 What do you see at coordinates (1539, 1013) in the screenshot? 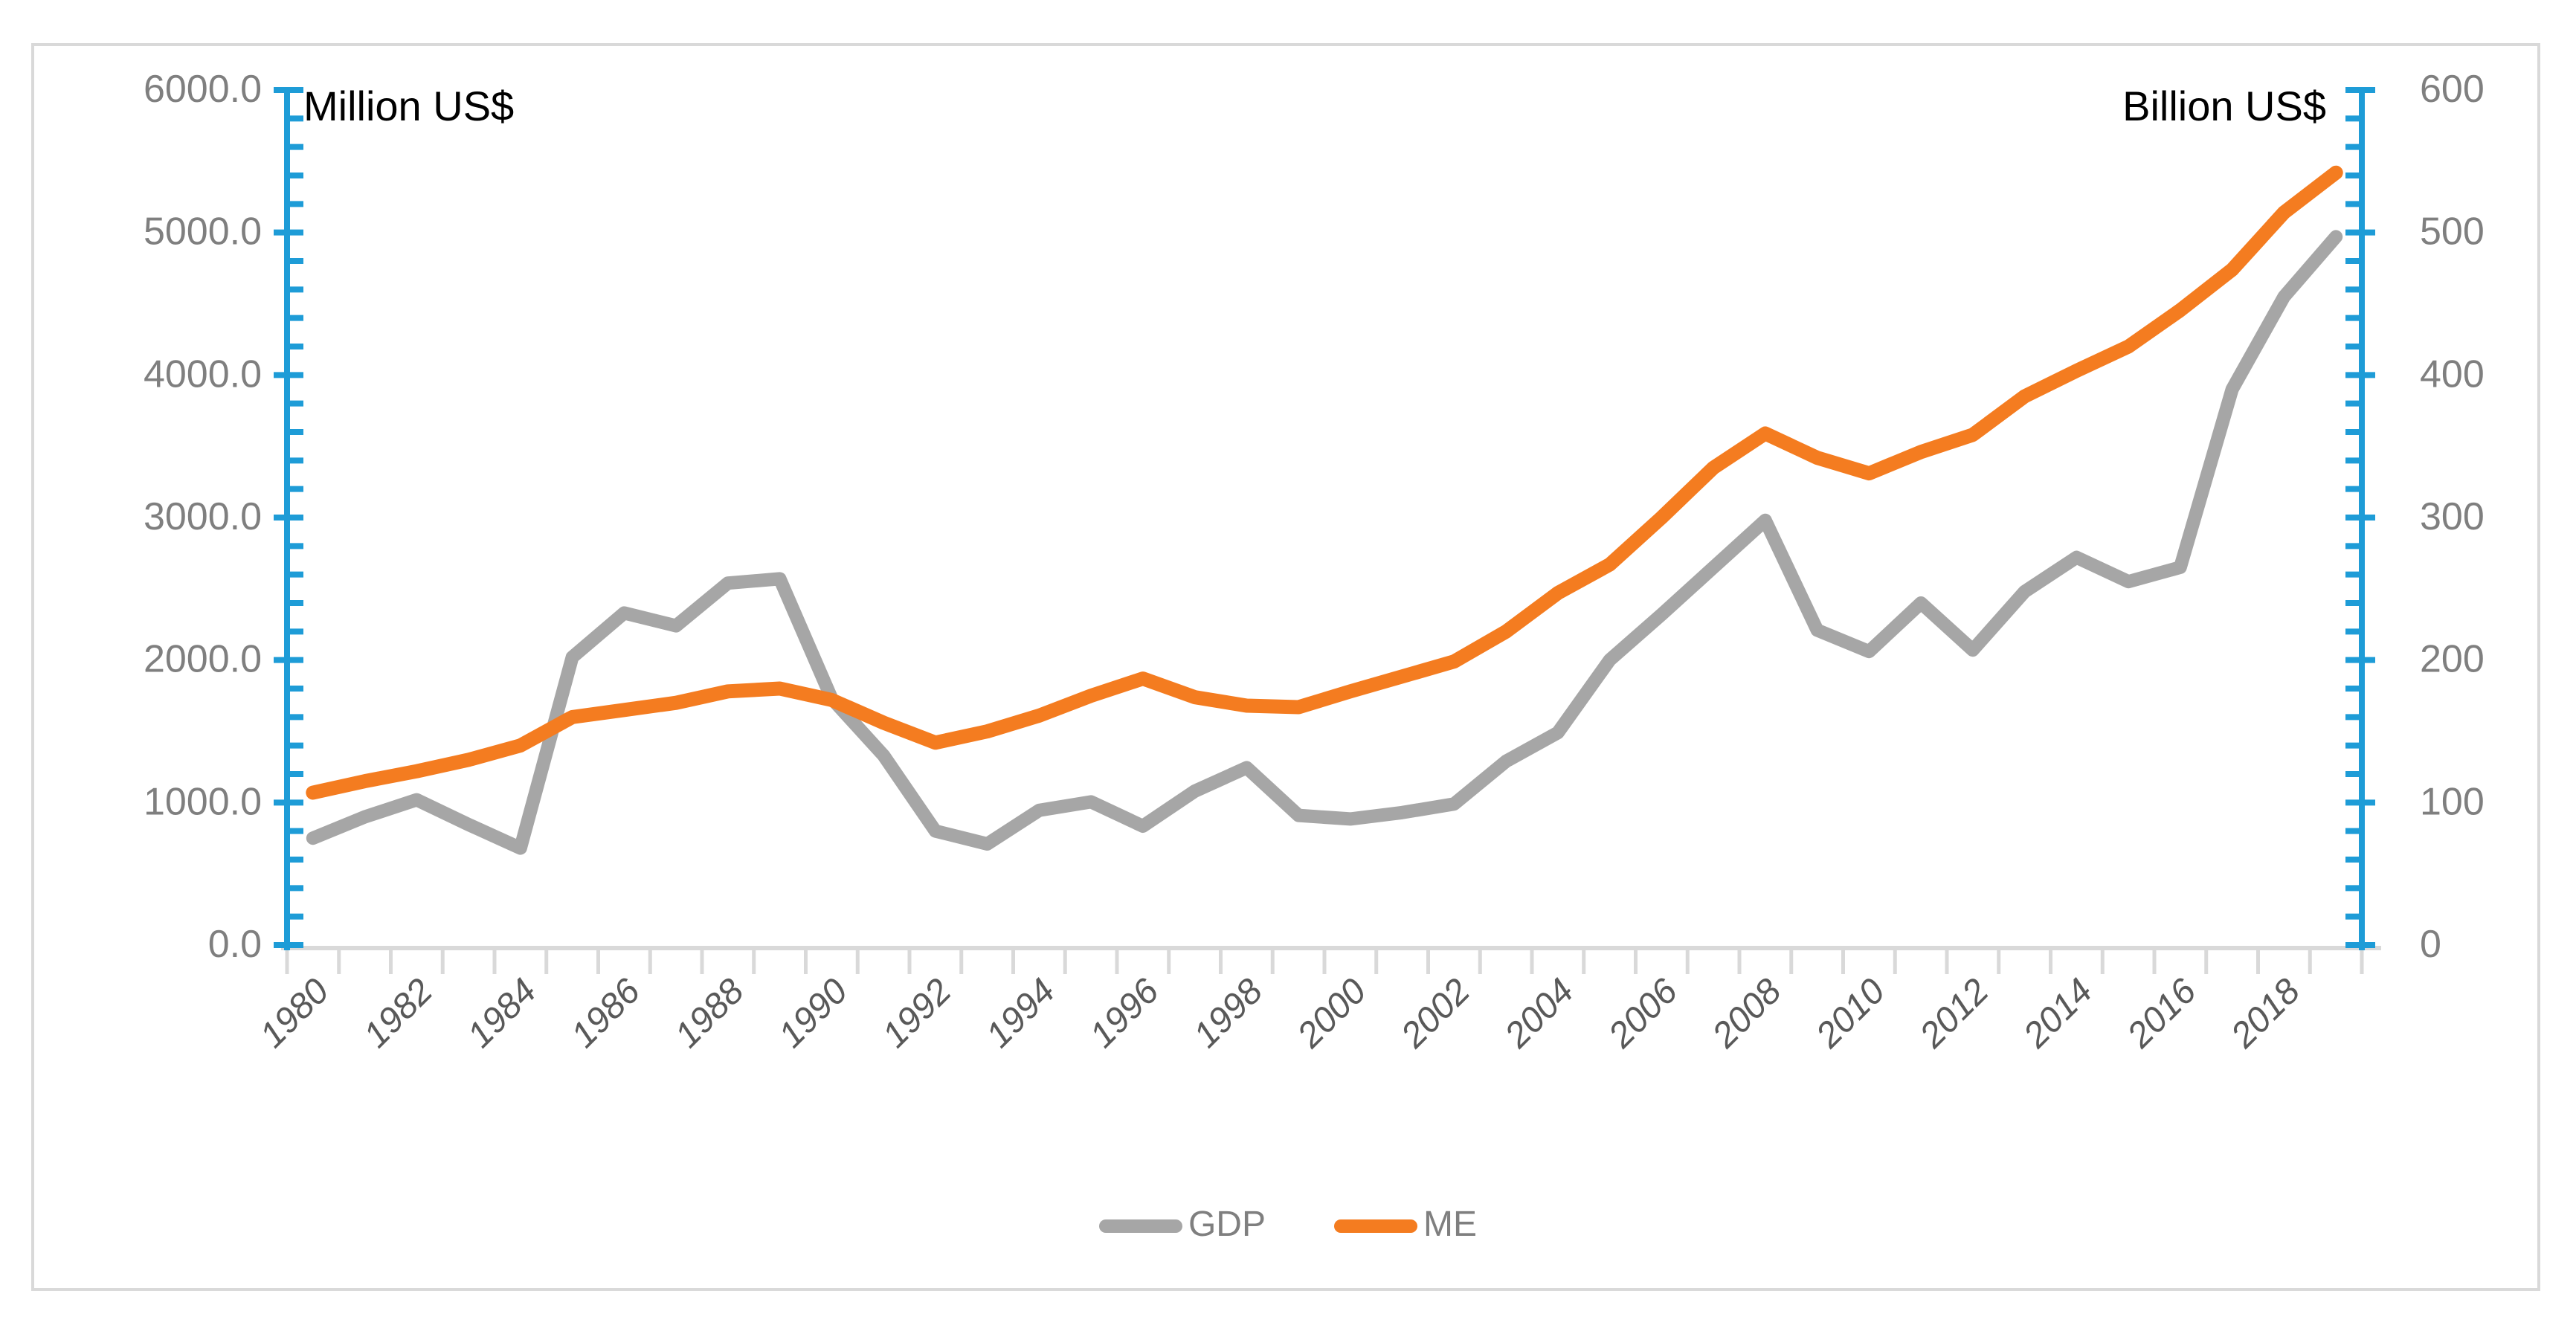
I see `x-tick-label: 2004` at bounding box center [1539, 1013].